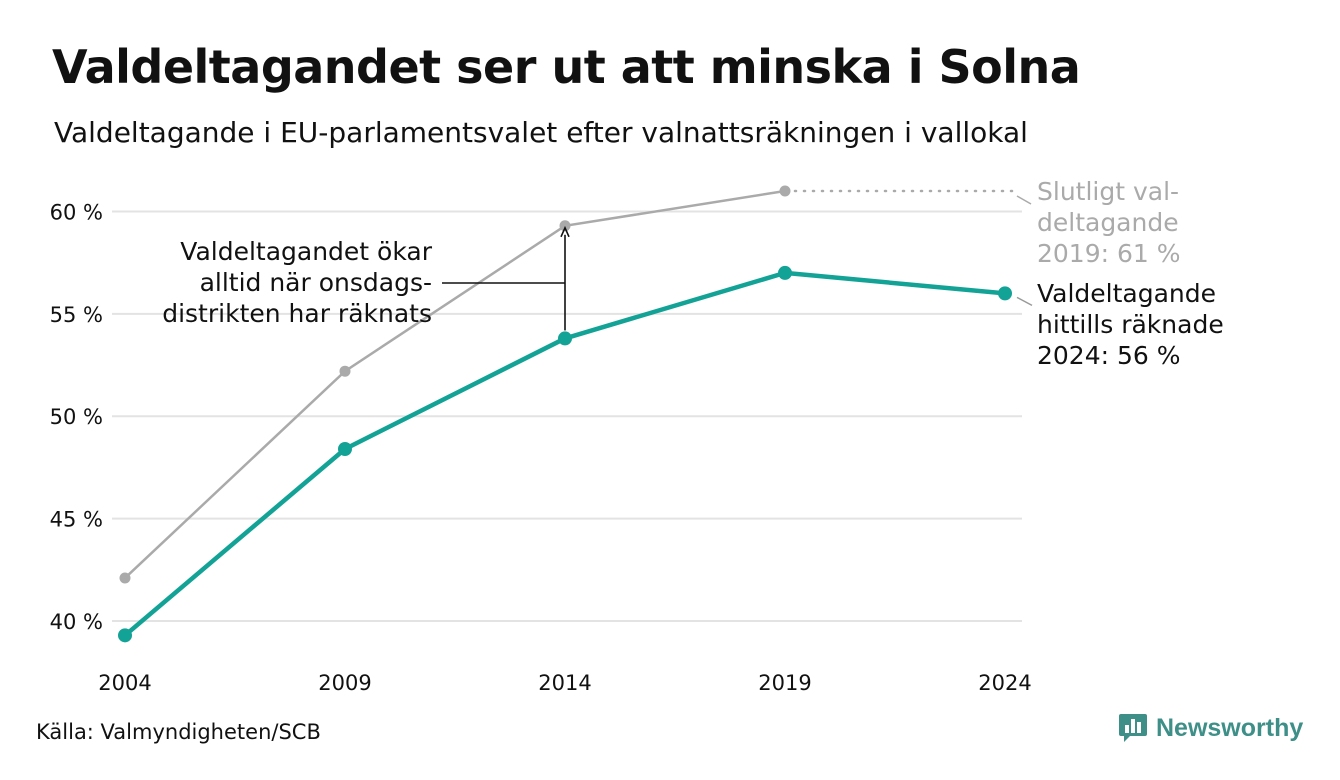  What do you see at coordinates (1108, 222) in the screenshot?
I see `series-label-final: deltagande` at bounding box center [1108, 222].